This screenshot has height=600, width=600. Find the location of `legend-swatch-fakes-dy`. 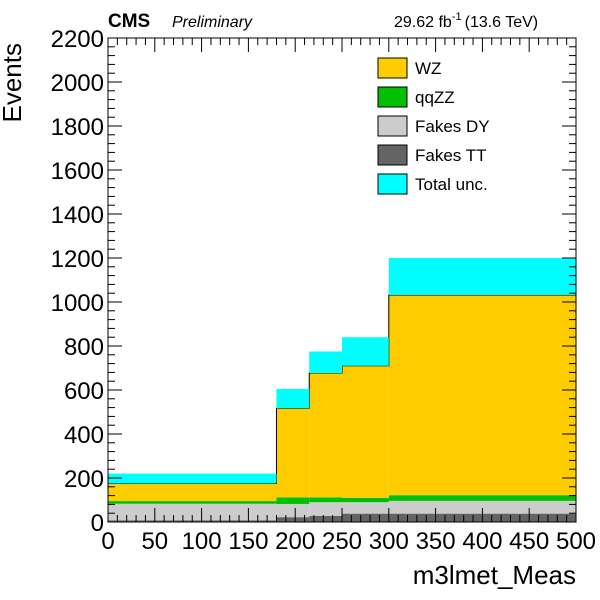

legend-swatch-fakes-dy is located at coordinates (392, 126).